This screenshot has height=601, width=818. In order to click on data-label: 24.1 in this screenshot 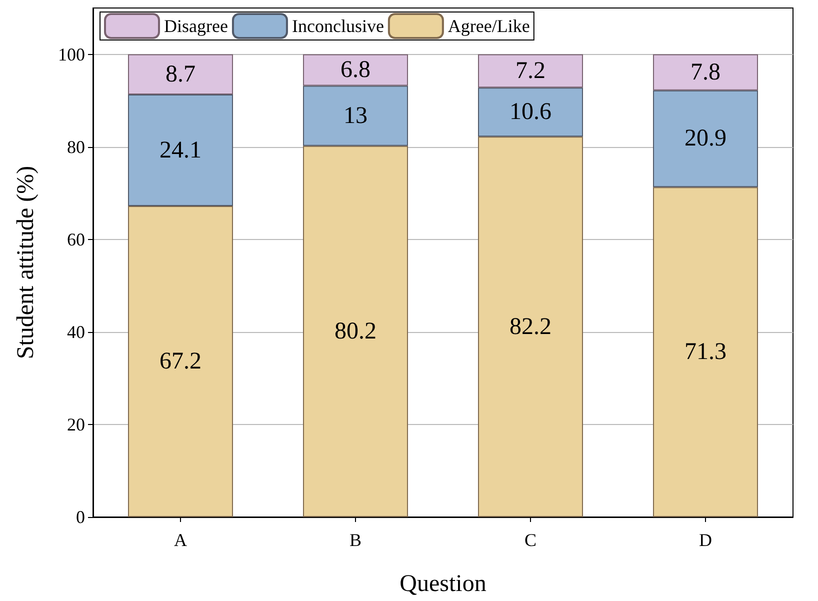, I will do `click(181, 150)`.